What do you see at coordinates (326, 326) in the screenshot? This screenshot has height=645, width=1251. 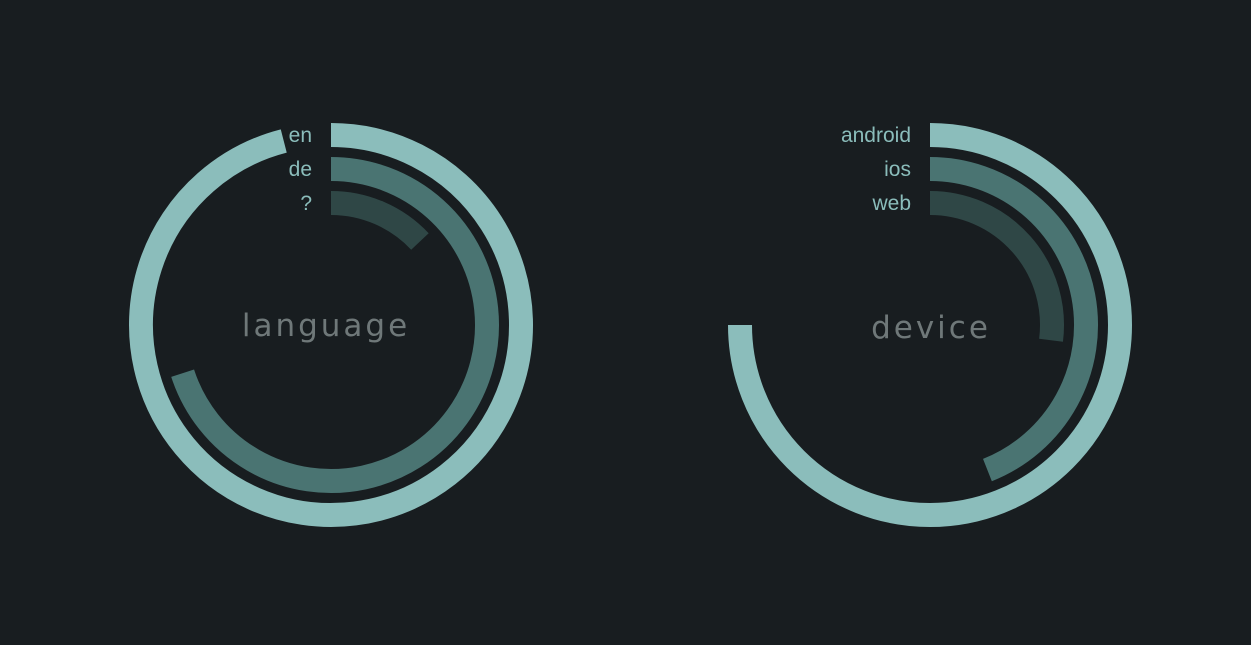 I see `chart-title-language: language` at bounding box center [326, 326].